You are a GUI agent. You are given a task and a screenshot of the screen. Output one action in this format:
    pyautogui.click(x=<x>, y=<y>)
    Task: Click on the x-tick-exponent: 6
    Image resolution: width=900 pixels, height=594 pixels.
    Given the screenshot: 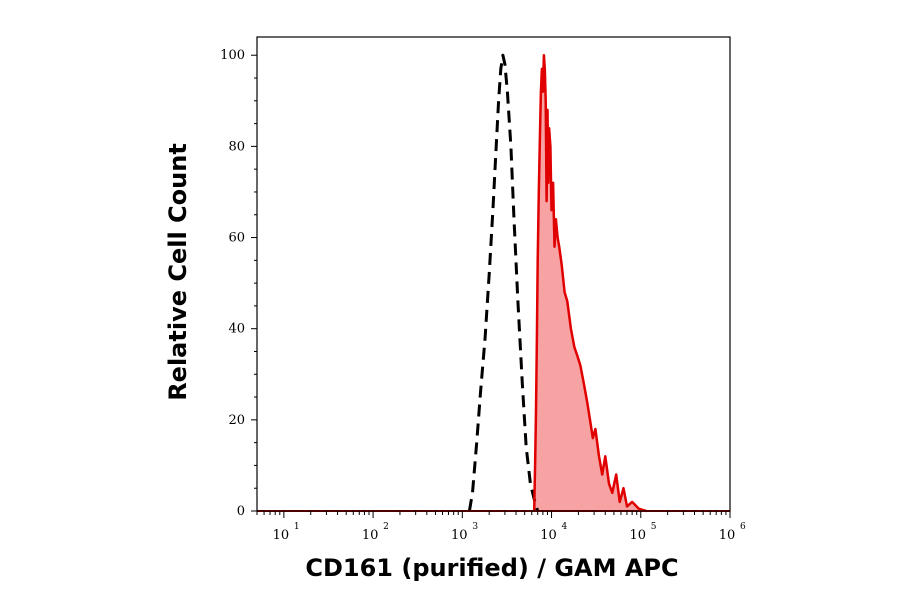 What is the action you would take?
    pyautogui.click(x=743, y=527)
    